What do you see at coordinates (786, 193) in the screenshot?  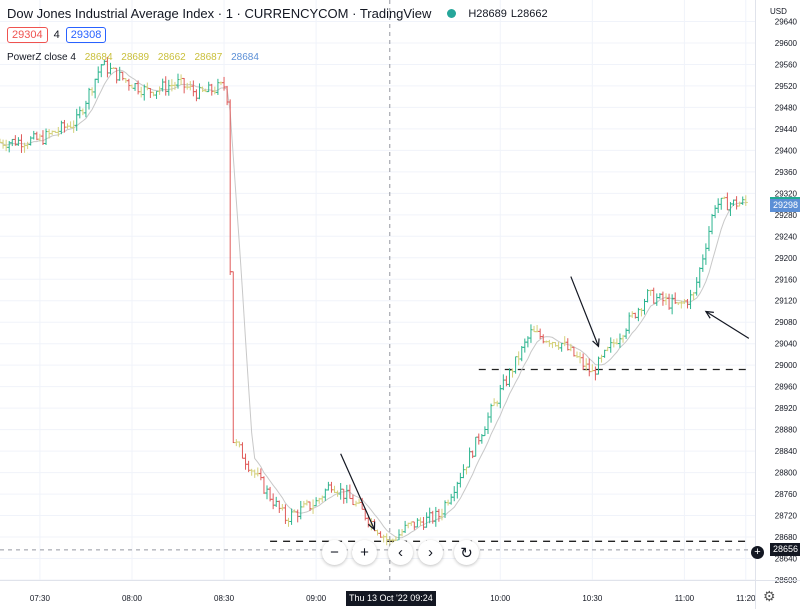 I see `y-tick-label: 29320` at bounding box center [786, 193].